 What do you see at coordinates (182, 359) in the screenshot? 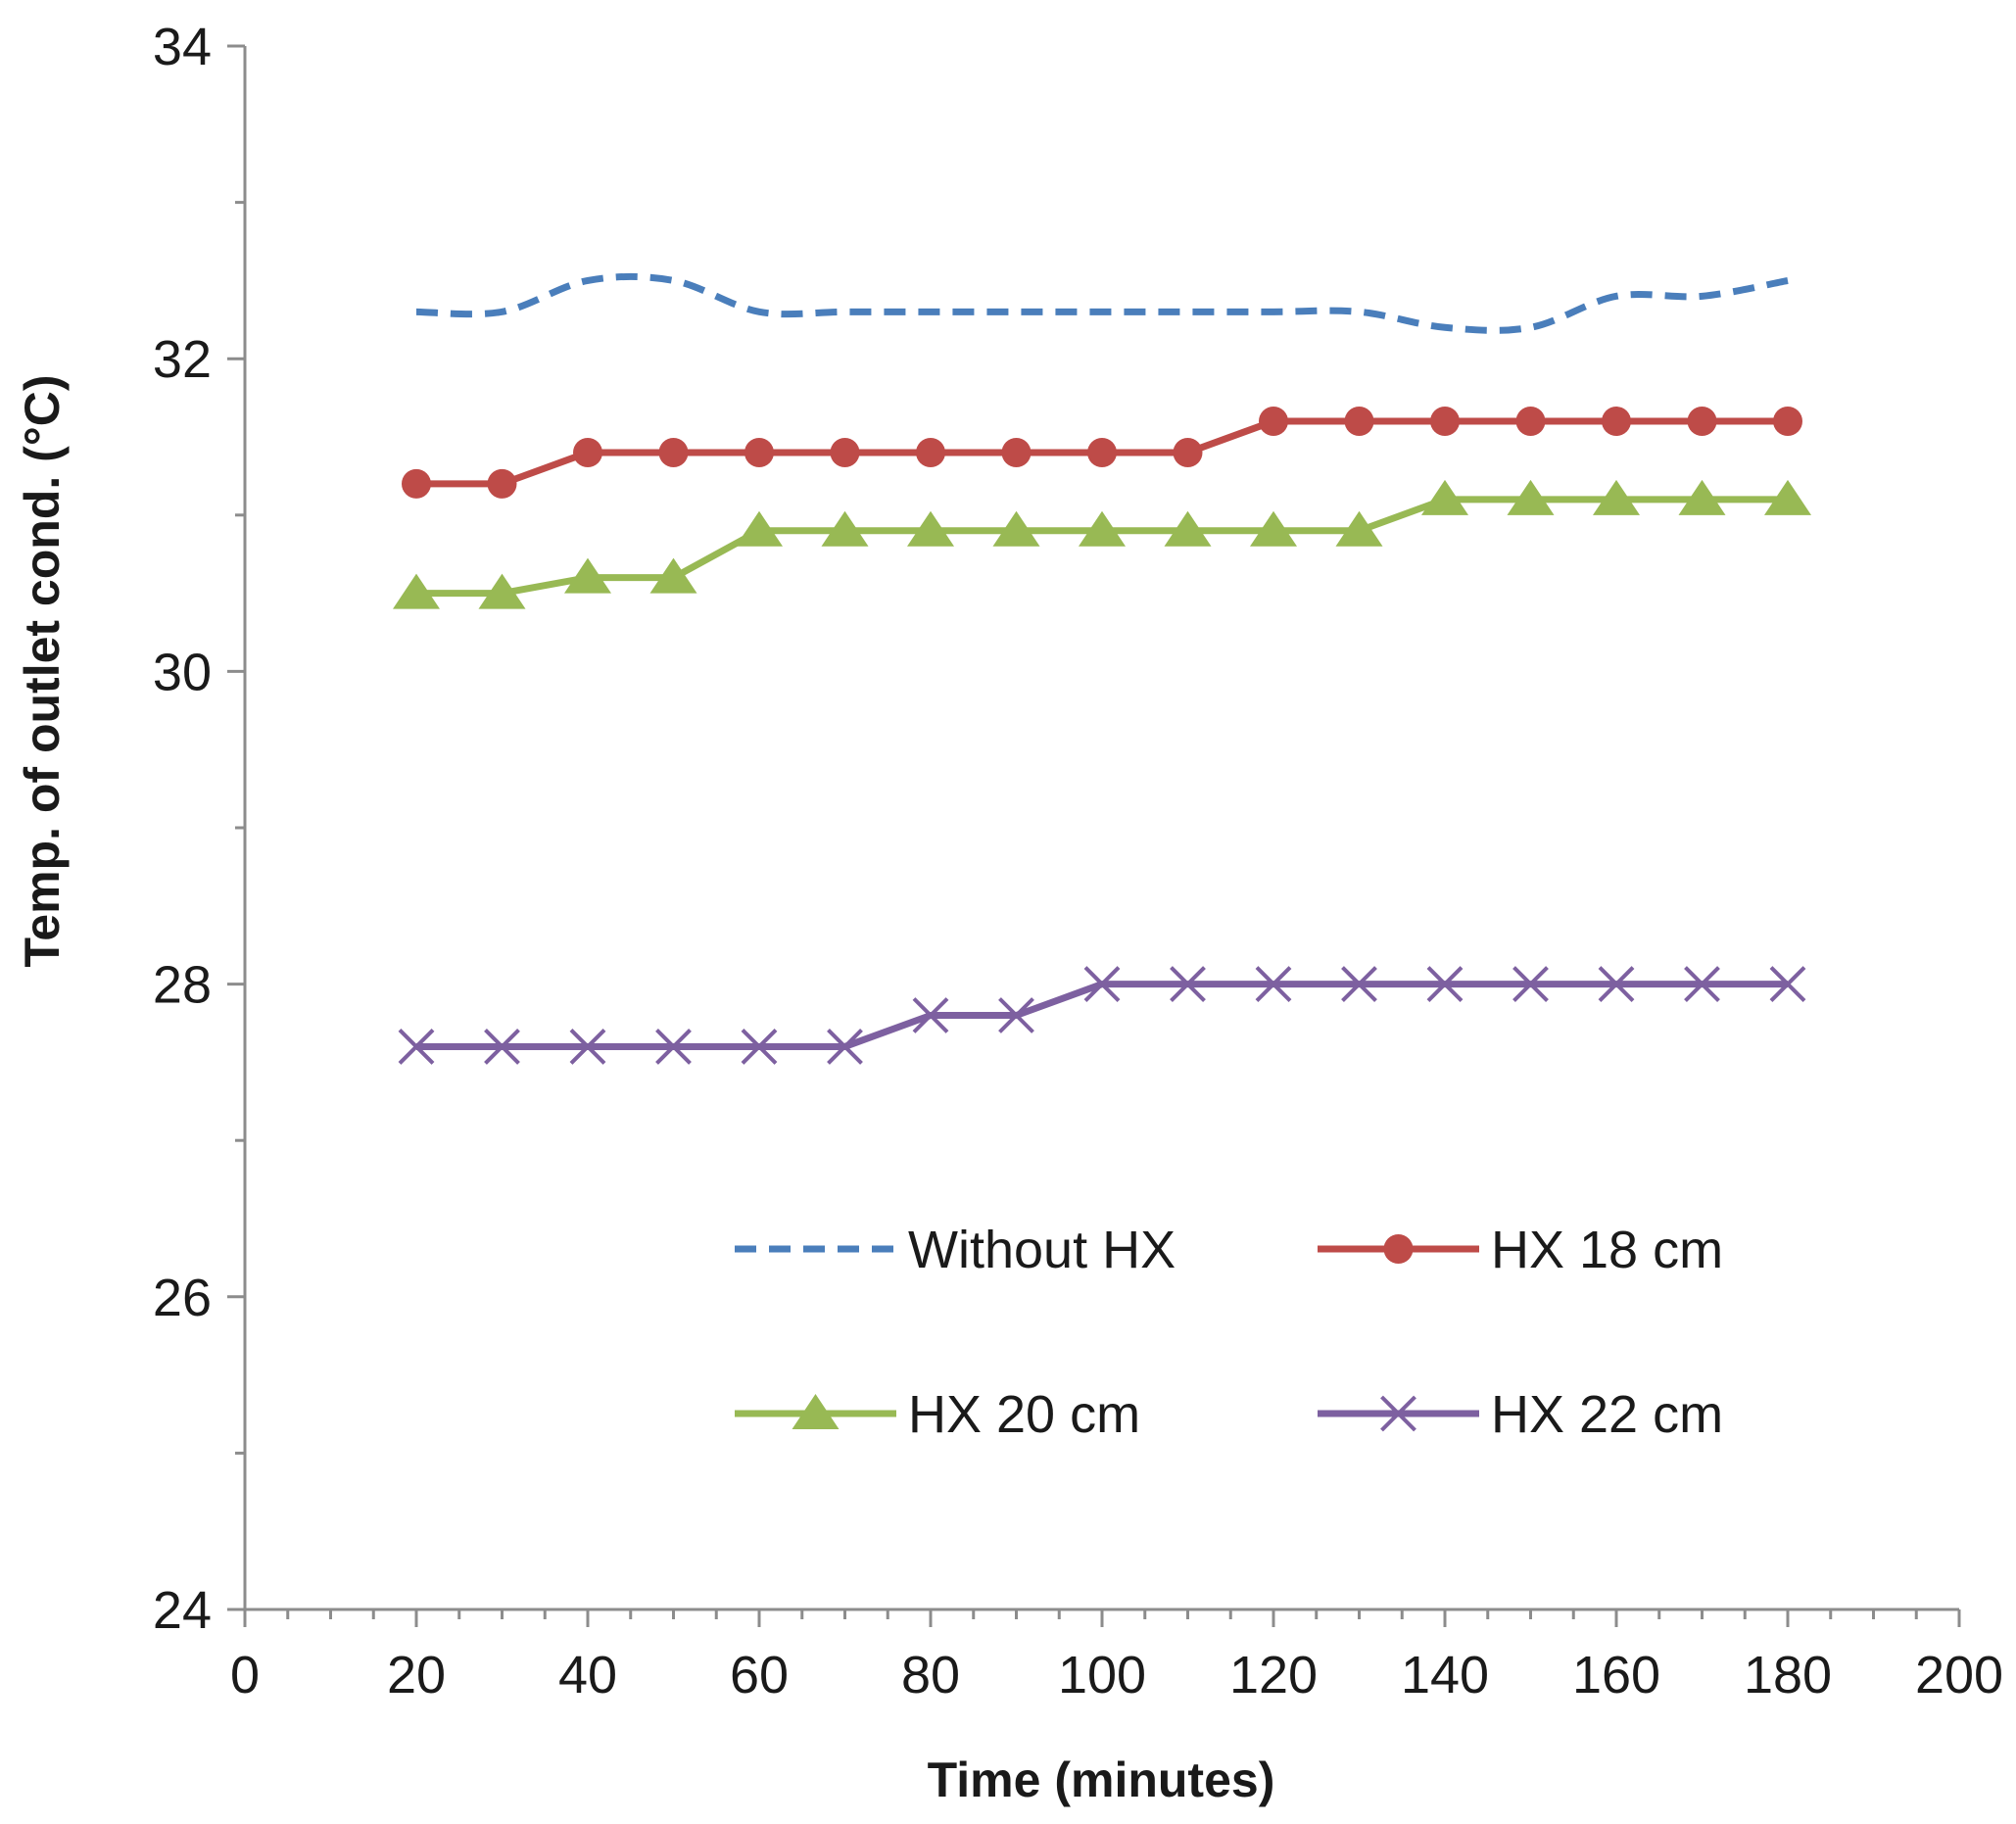
I see `y-tick-label: 32` at bounding box center [182, 359].